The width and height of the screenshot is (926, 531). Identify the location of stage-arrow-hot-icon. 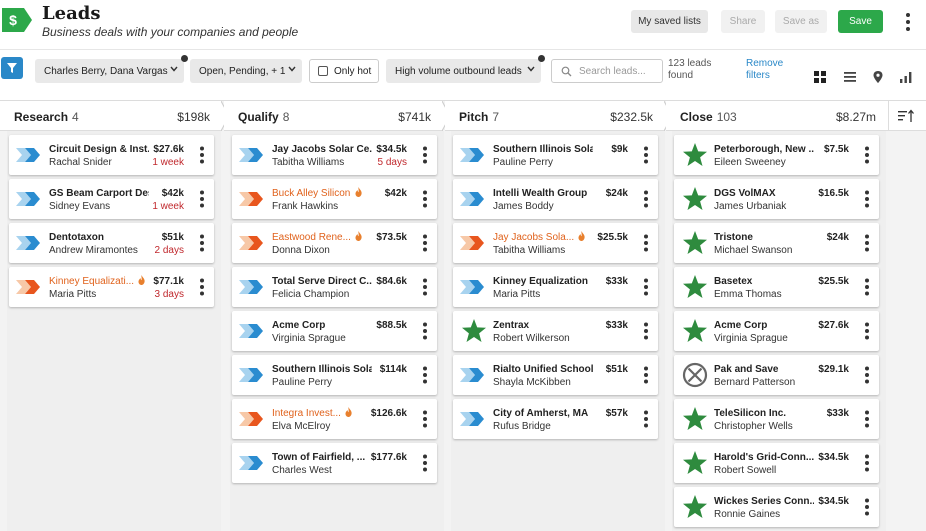
(251, 419).